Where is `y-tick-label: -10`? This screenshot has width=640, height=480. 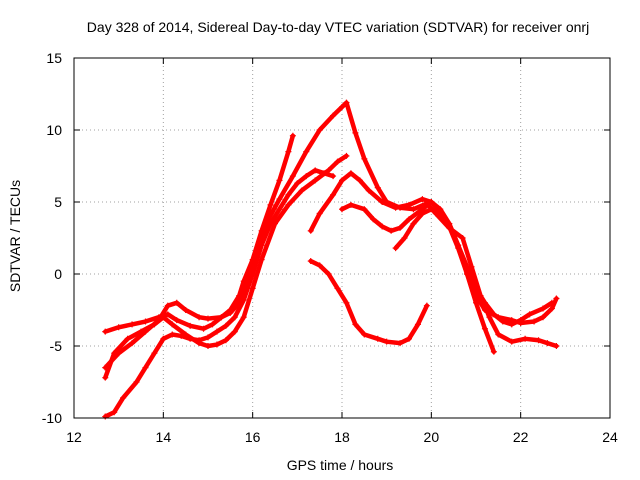
y-tick-label: -10 is located at coordinates (52, 418).